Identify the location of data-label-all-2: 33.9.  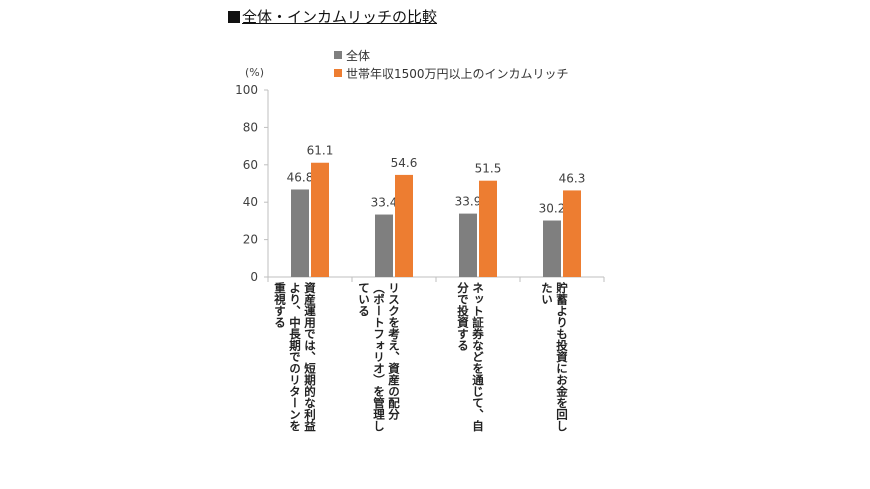
(468, 202).